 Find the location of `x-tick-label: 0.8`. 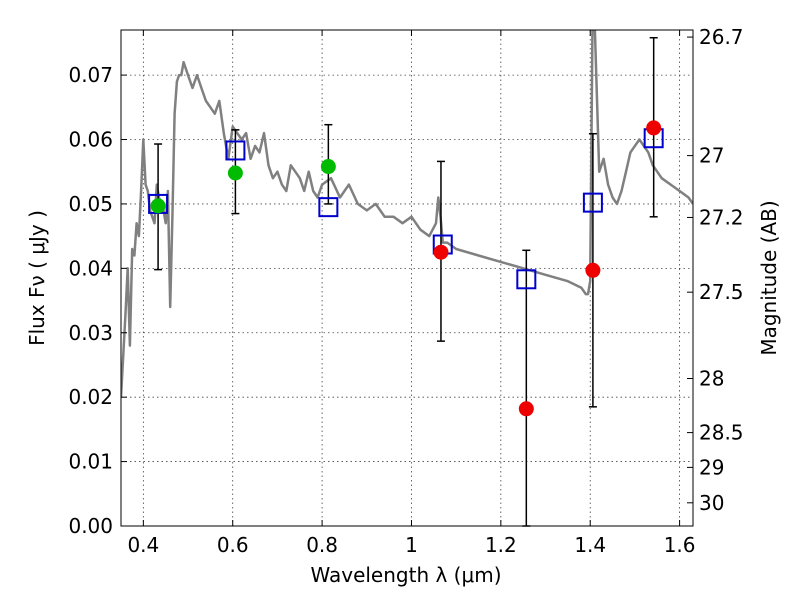

x-tick-label: 0.8 is located at coordinates (322, 545).